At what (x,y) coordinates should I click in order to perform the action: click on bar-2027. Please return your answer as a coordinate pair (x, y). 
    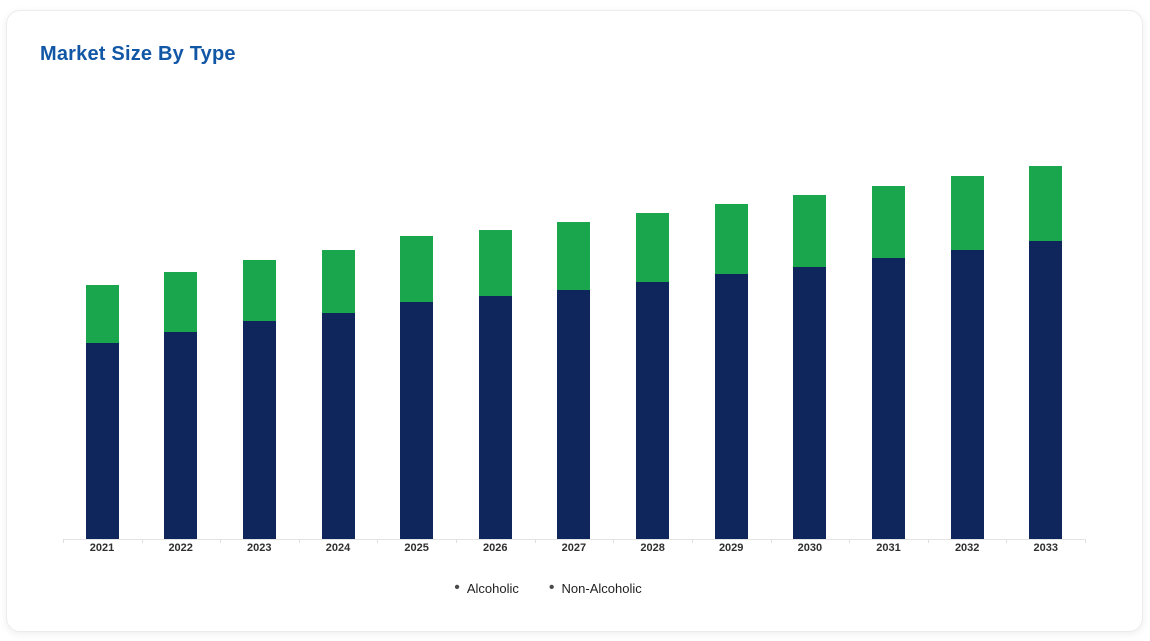
    Looking at the image, I should click on (574, 380).